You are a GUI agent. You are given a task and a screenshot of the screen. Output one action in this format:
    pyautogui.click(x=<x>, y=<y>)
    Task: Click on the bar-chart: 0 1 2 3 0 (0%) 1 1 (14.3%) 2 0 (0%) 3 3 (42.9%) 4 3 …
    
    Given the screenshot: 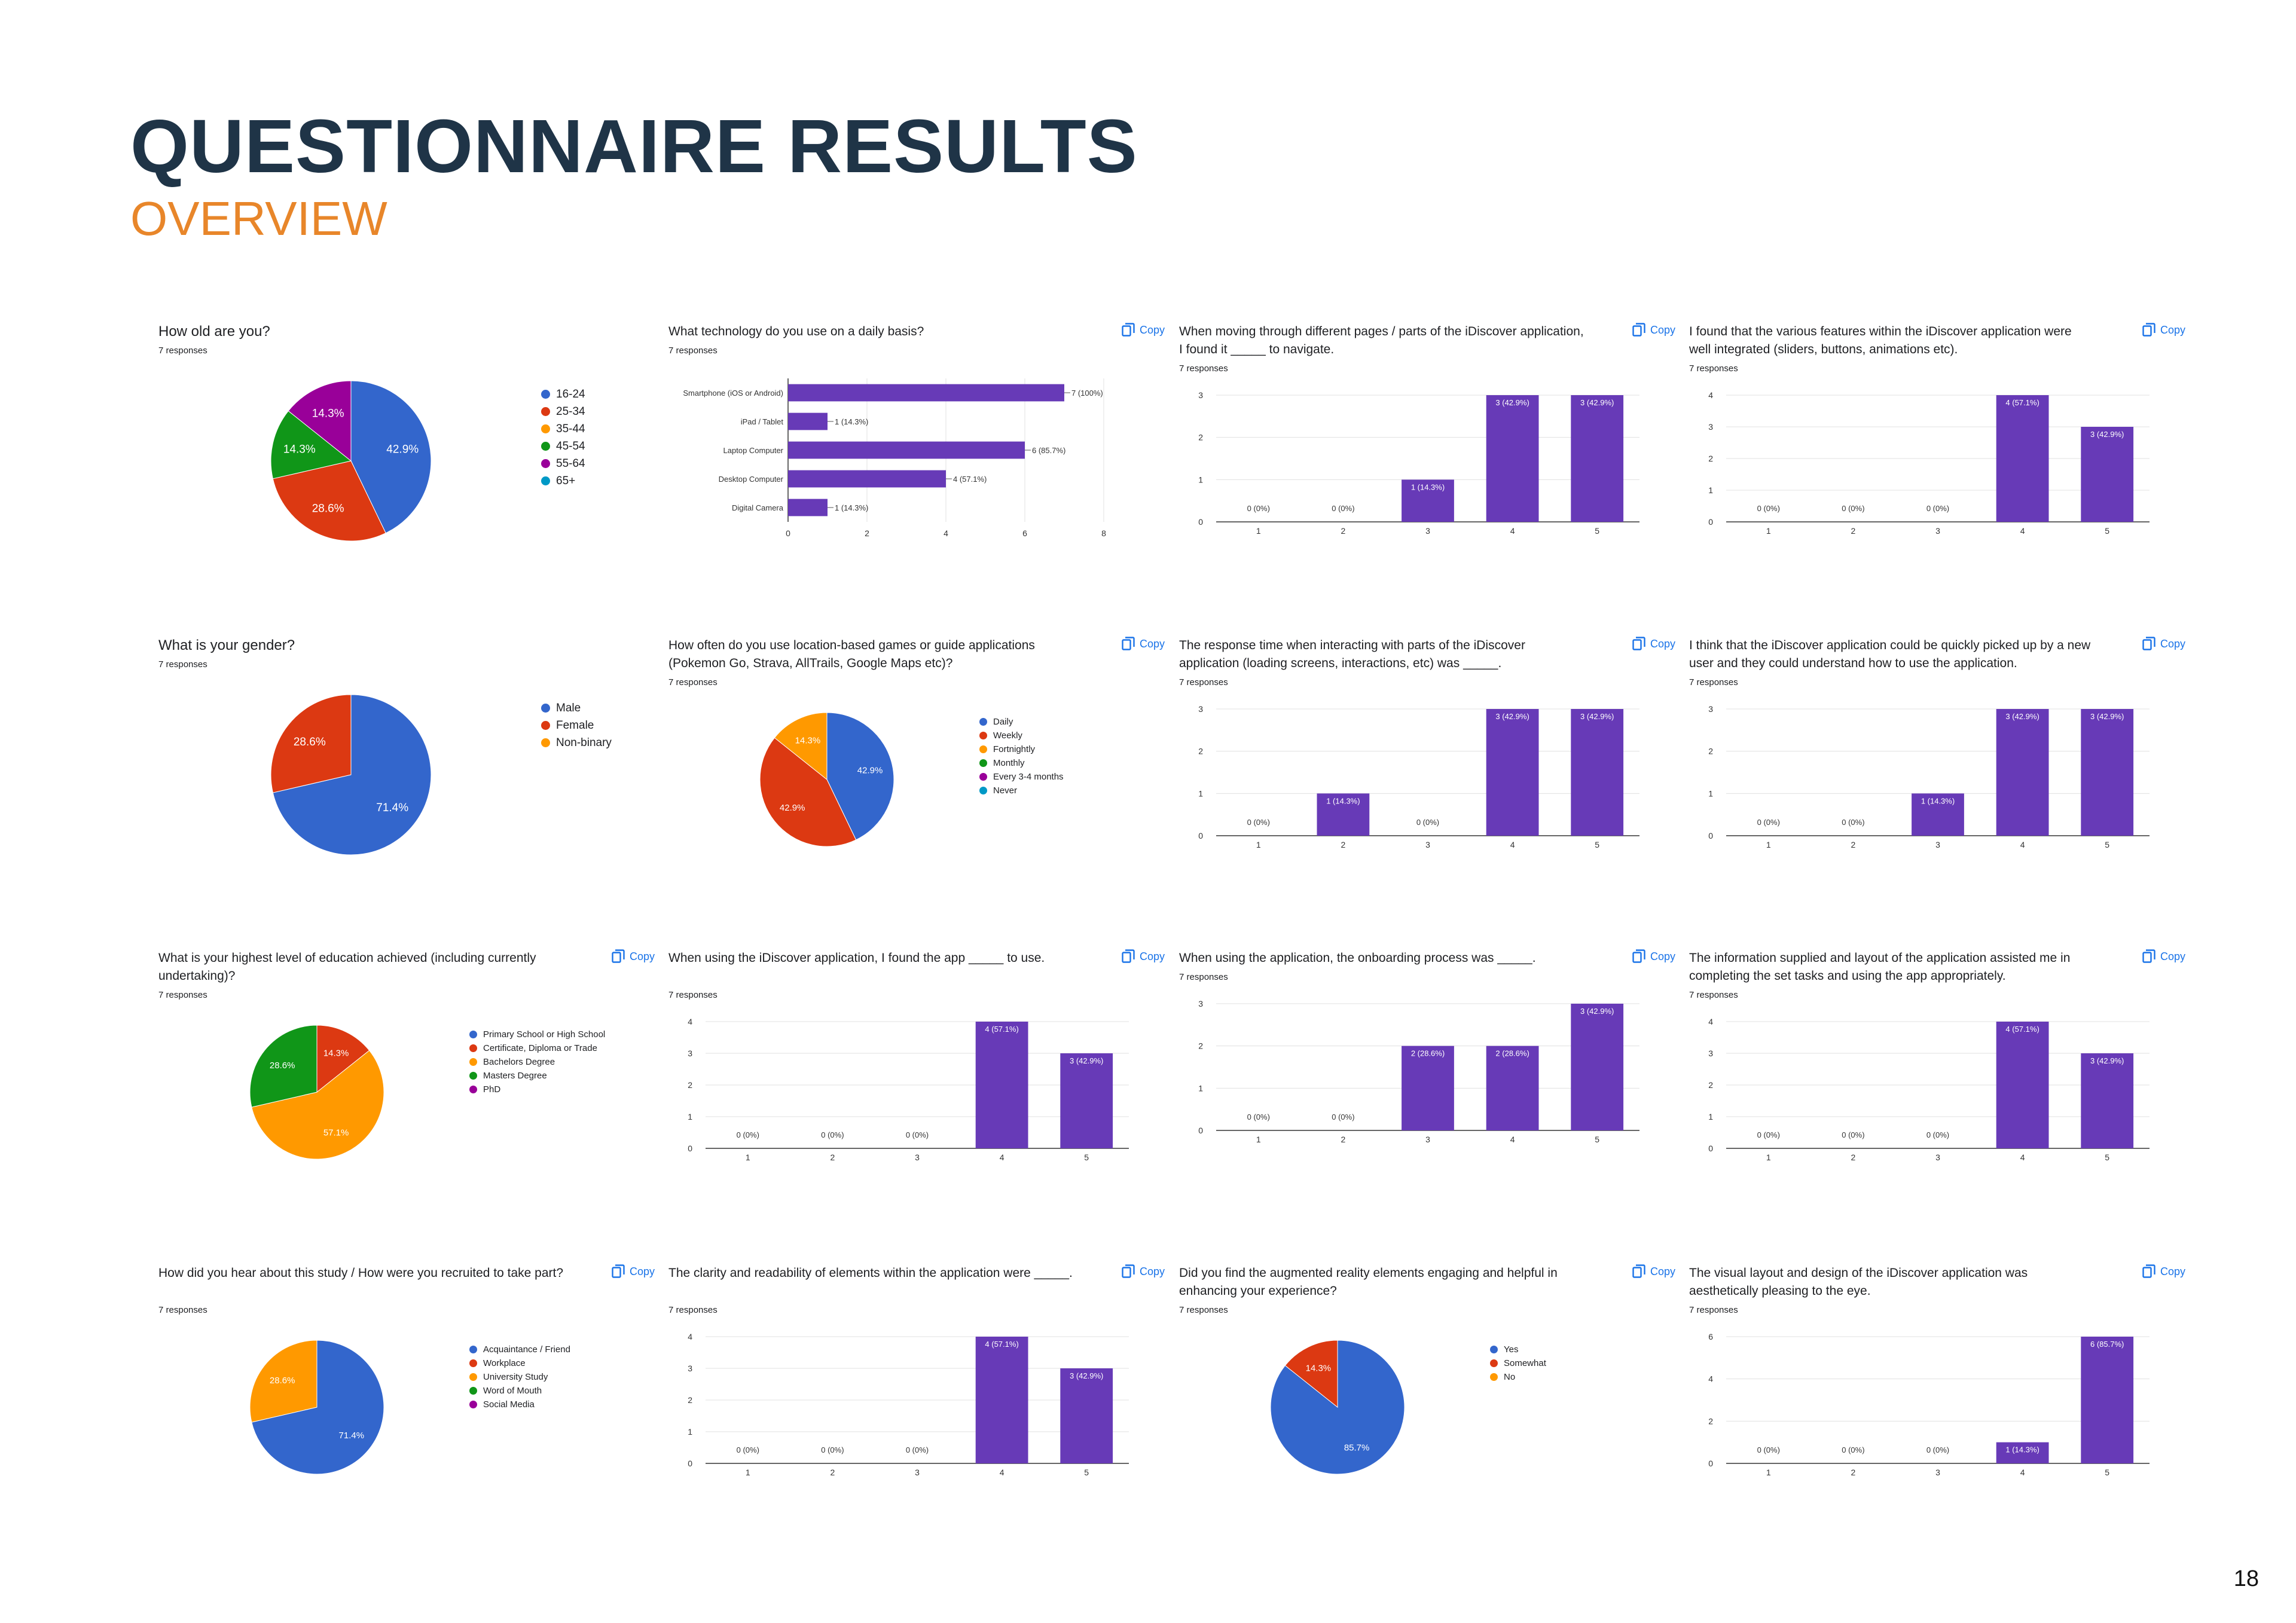 What is the action you would take?
    pyautogui.click(x=1418, y=777)
    